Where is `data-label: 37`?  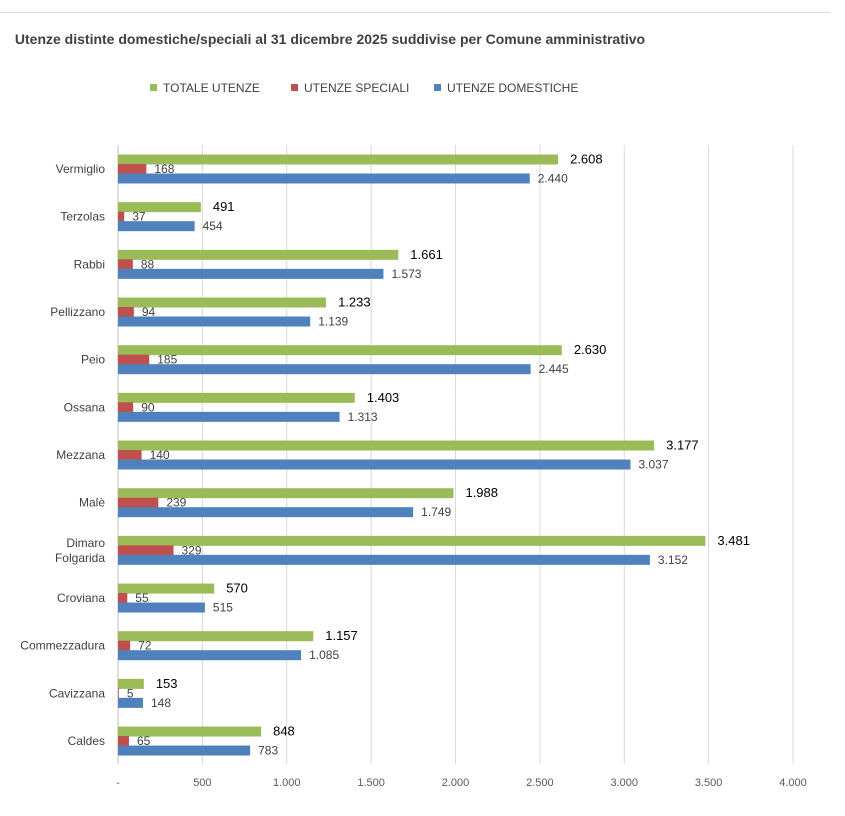
data-label: 37 is located at coordinates (139, 217).